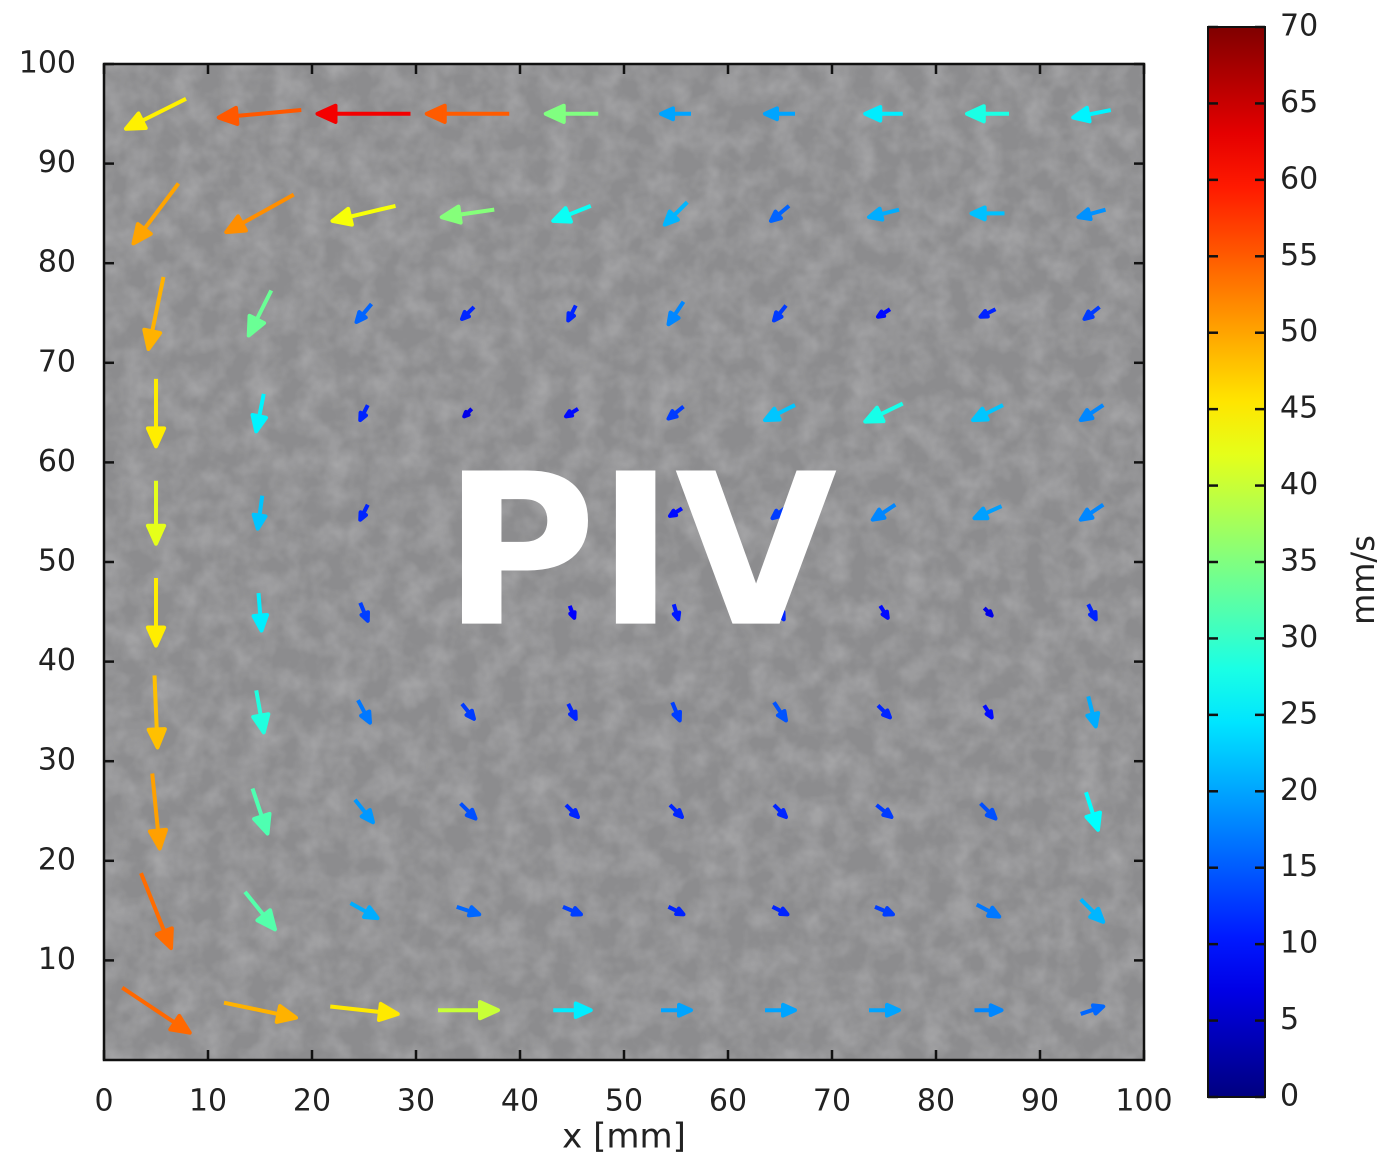 This screenshot has height=1163, width=1391. I want to click on x-tick-label: 100, so click(1143, 1101).